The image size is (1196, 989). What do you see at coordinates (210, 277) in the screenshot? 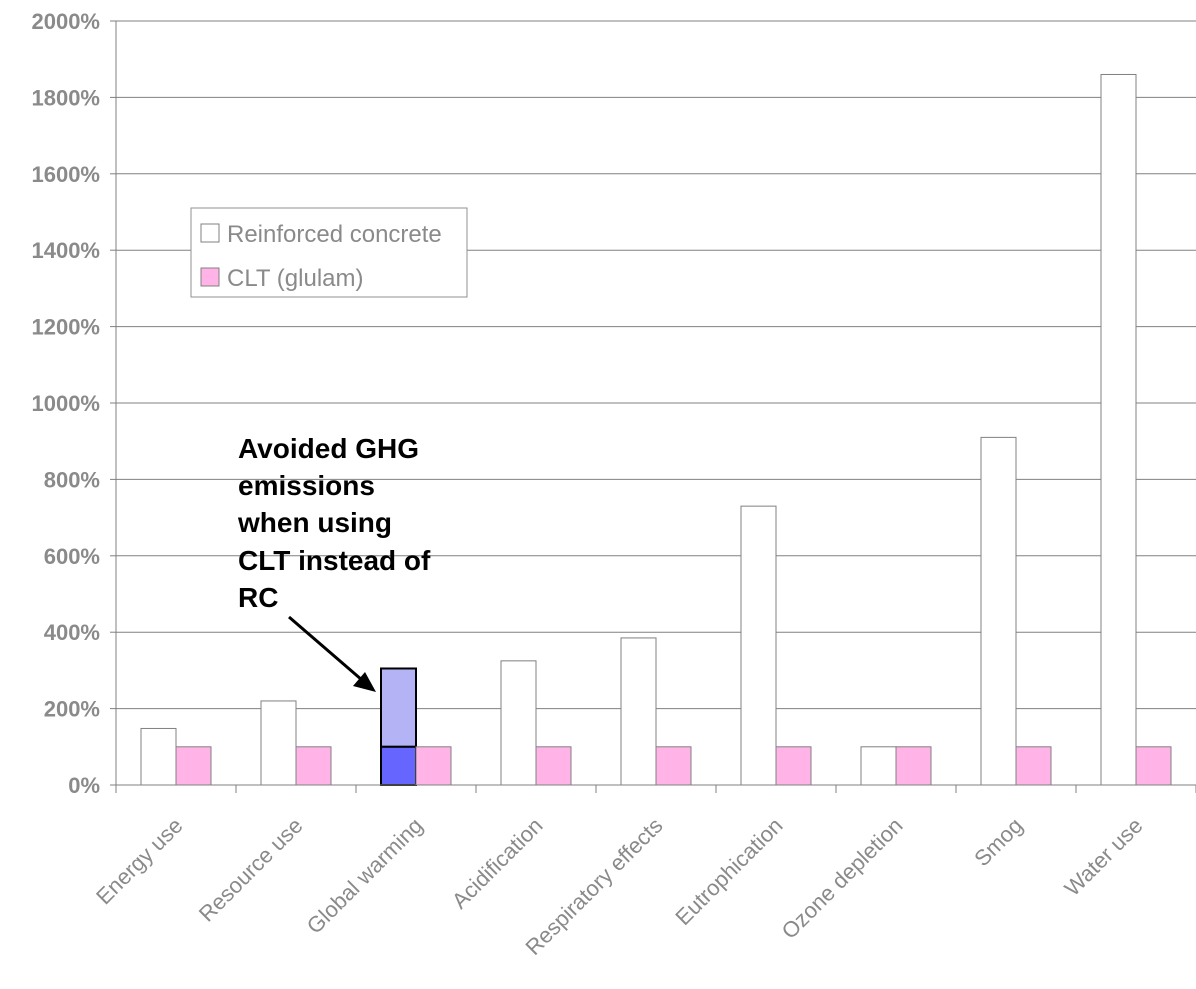
I see `legend-swatch-clt-glulam` at bounding box center [210, 277].